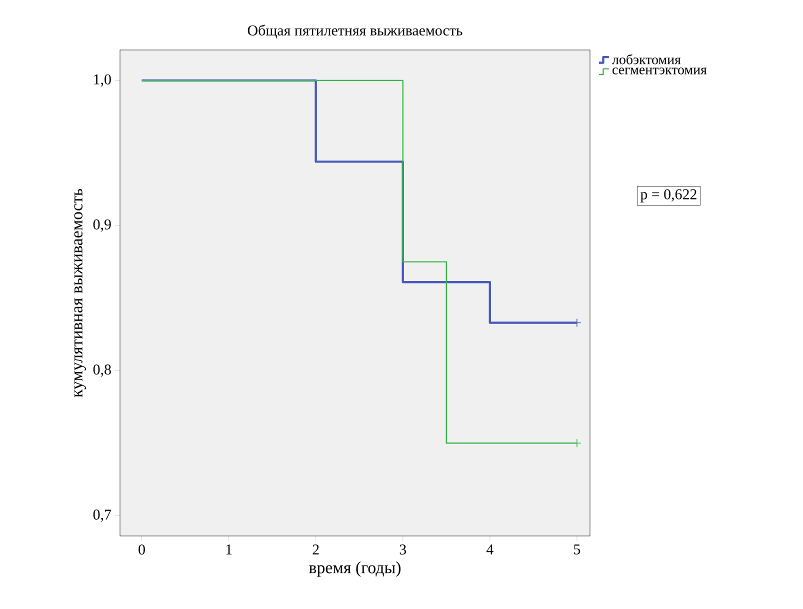 The width and height of the screenshot is (803, 609). I want to click on x-tick-label: 1, so click(229, 549).